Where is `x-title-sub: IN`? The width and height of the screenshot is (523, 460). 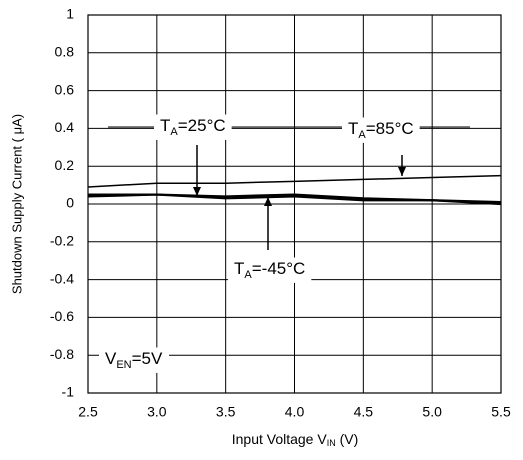 x-title-sub: IN is located at coordinates (331, 443).